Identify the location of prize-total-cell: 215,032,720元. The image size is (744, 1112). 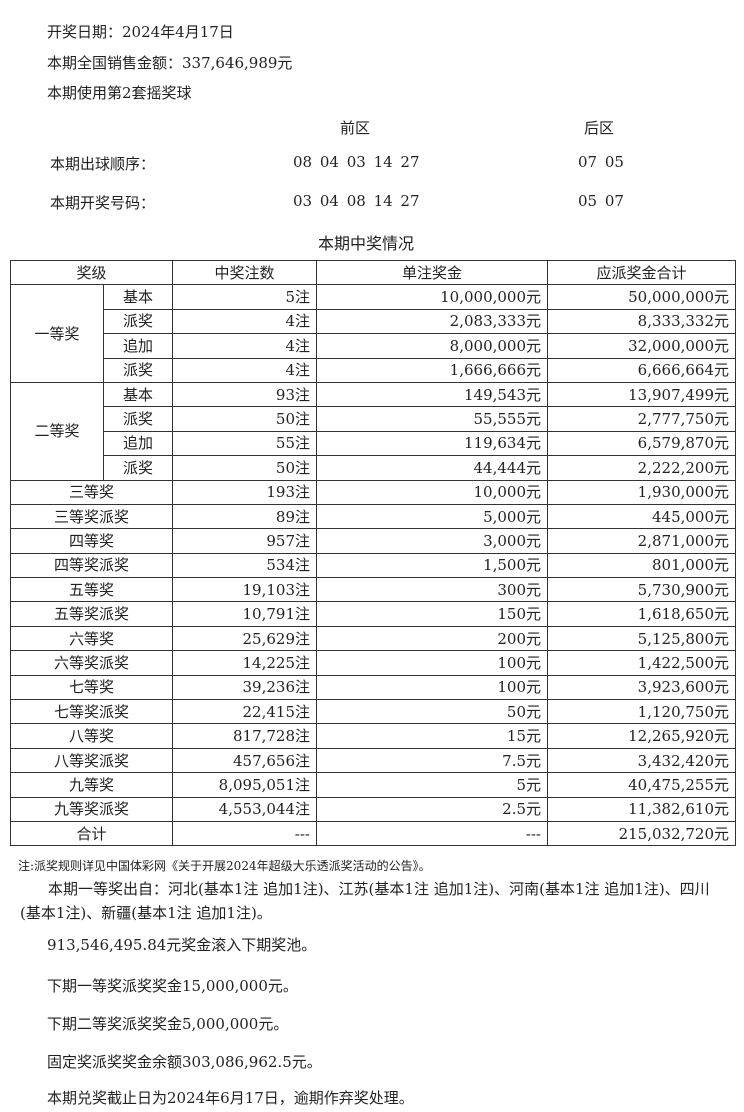
(642, 833).